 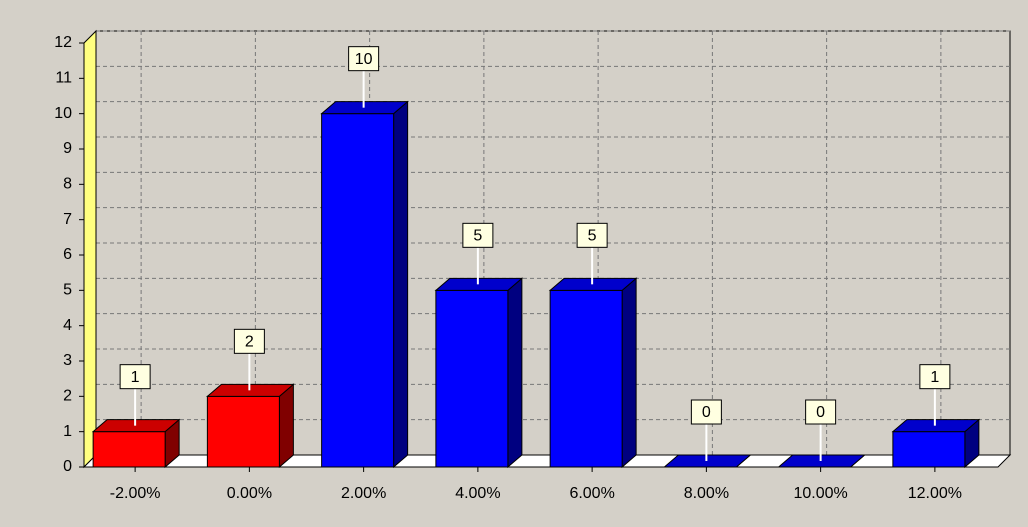 What do you see at coordinates (63, 42) in the screenshot?
I see `y-tick-label: 12` at bounding box center [63, 42].